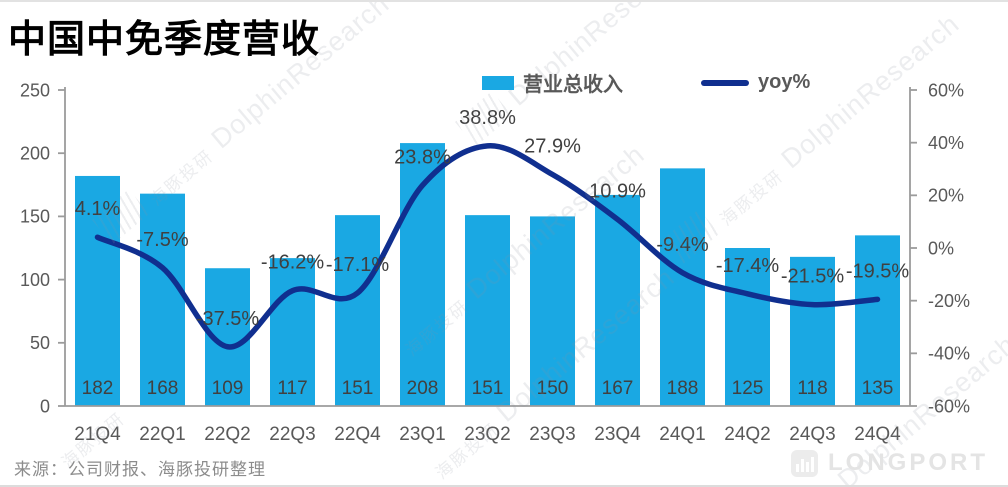  I want to click on bar-value-label: 188, so click(683, 388).